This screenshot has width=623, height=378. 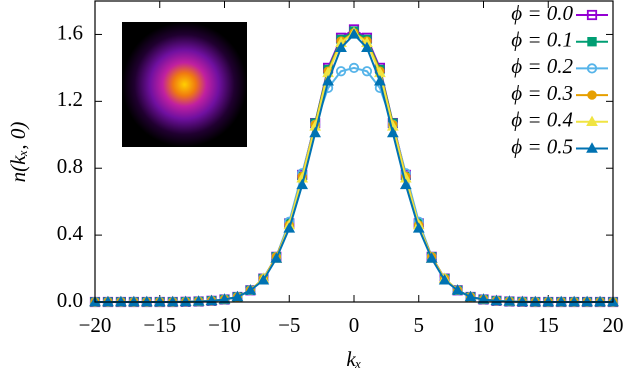 What do you see at coordinates (70, 300) in the screenshot?
I see `y-tick-label: 0.0` at bounding box center [70, 300].